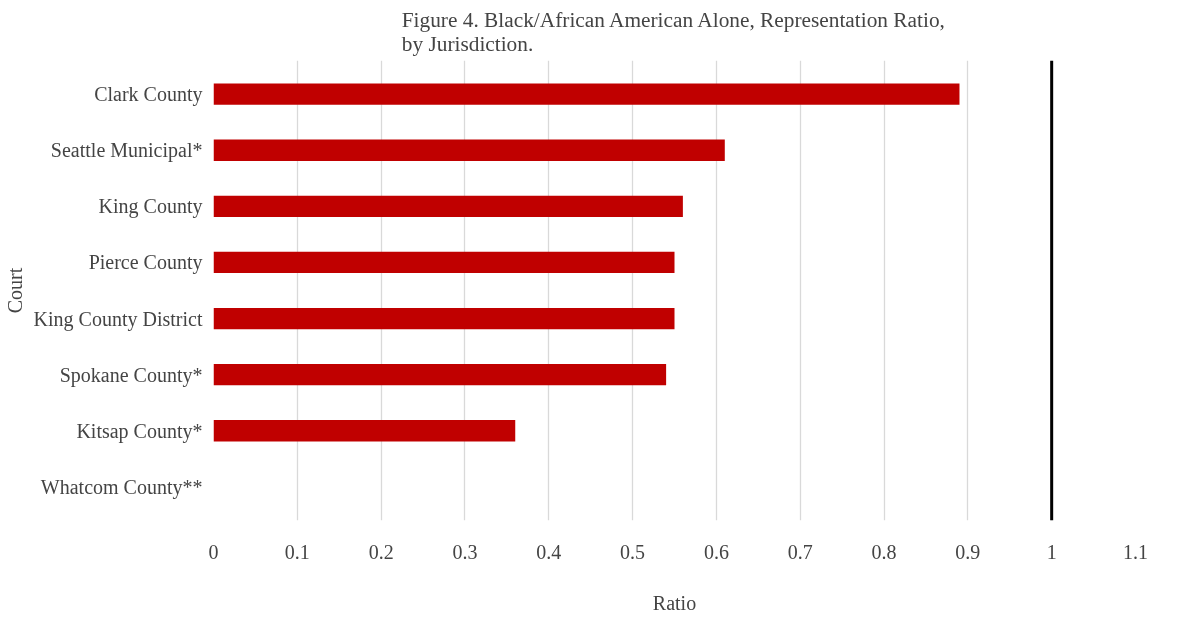 The width and height of the screenshot is (1188, 624). Describe the element at coordinates (381, 551) in the screenshot. I see `x-tick-label: 0.2` at that location.